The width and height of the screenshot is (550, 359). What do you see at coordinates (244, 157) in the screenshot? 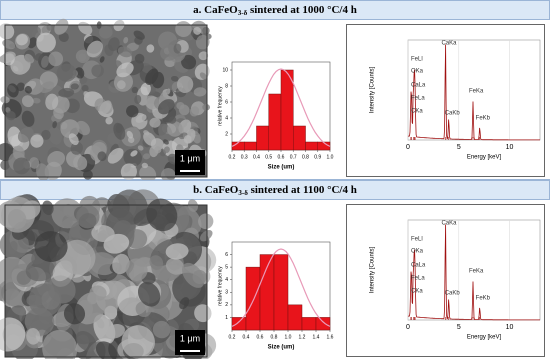
I see `x-tick-label: 0.3` at bounding box center [244, 157].